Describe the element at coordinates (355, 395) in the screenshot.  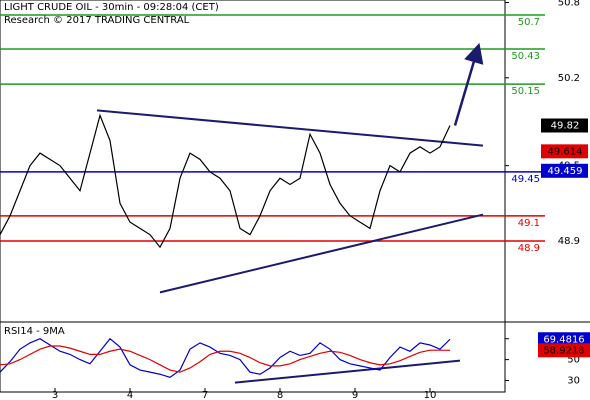
I see `x-tick-label: 9` at that location.